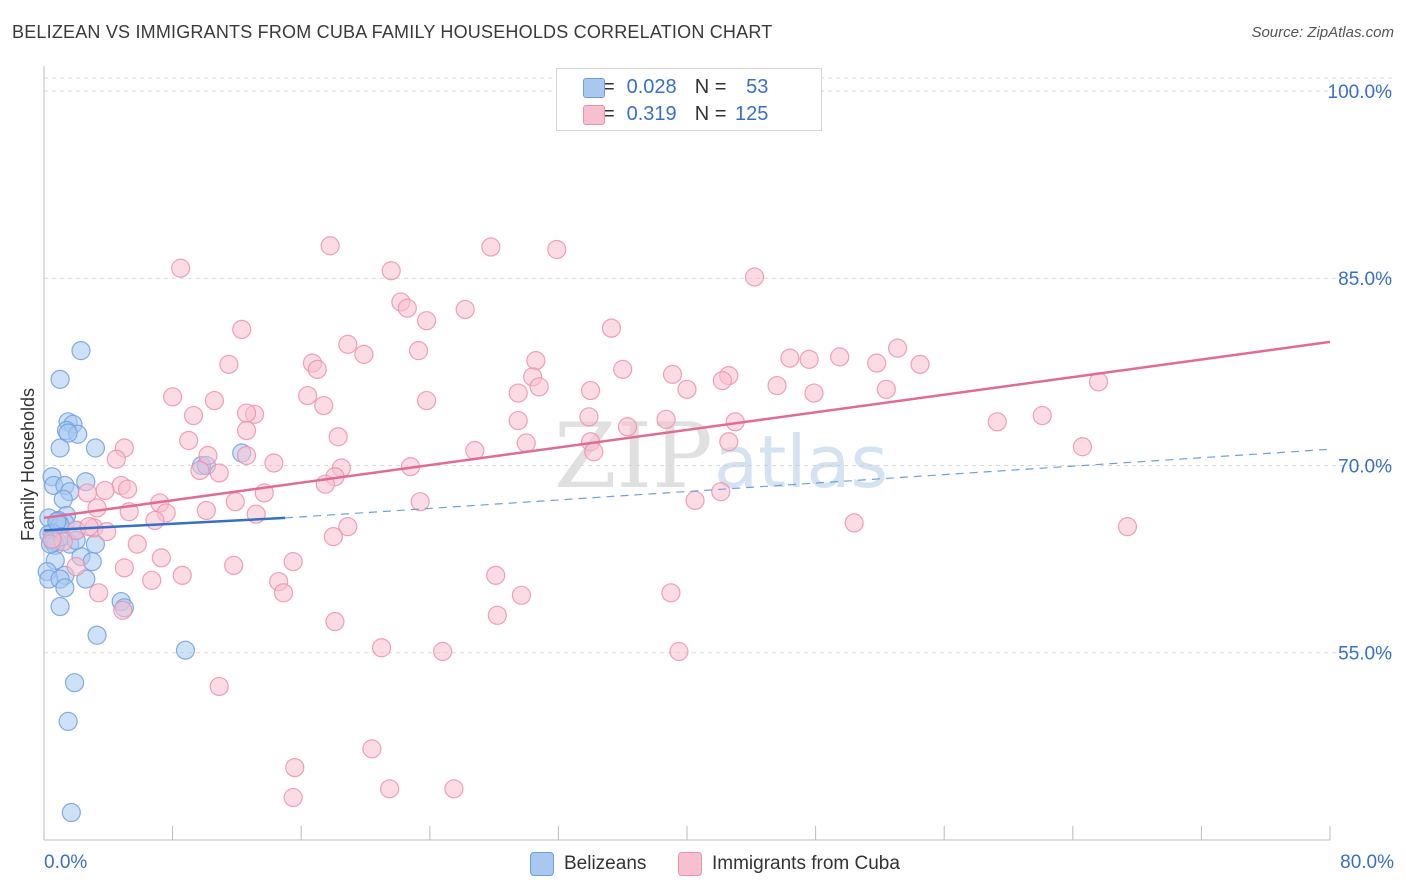 The width and height of the screenshot is (1406, 892). Describe the element at coordinates (66, 862) in the screenshot. I see `x-tick-label-min: 0.0%` at that location.